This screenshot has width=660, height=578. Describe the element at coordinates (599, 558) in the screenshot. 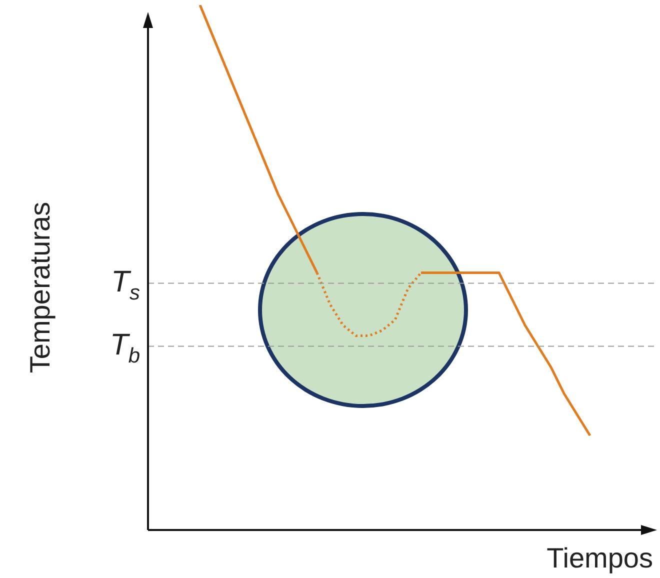

I see `x-axis-title: Tiempos` at that location.